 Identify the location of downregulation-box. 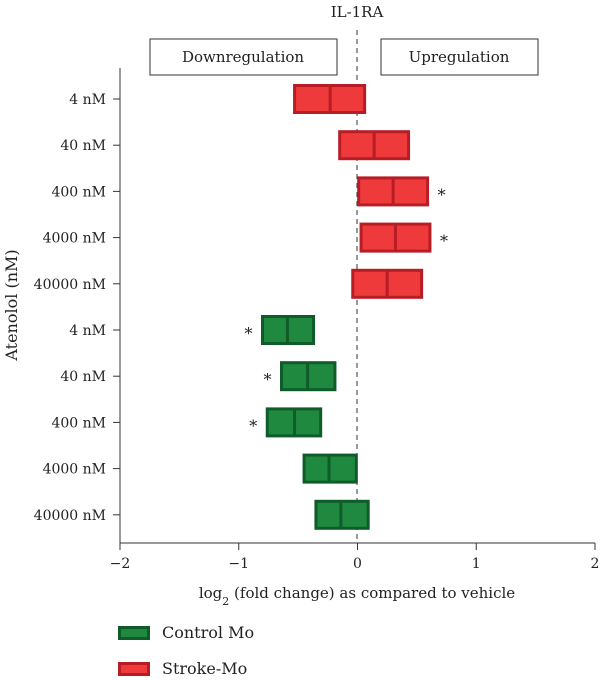
(243, 57).